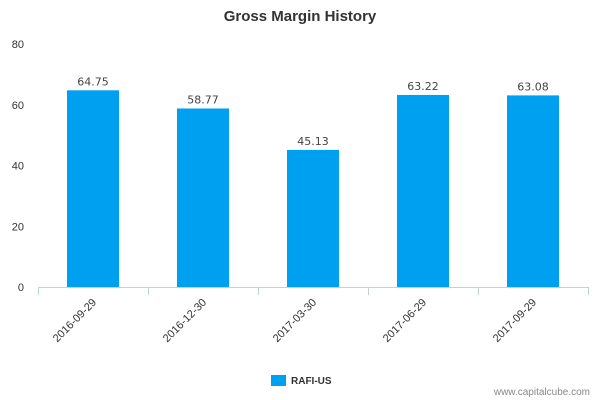 Image resolution: width=600 pixels, height=400 pixels. I want to click on x-tick-label: 2016-12-30, so click(185, 321).